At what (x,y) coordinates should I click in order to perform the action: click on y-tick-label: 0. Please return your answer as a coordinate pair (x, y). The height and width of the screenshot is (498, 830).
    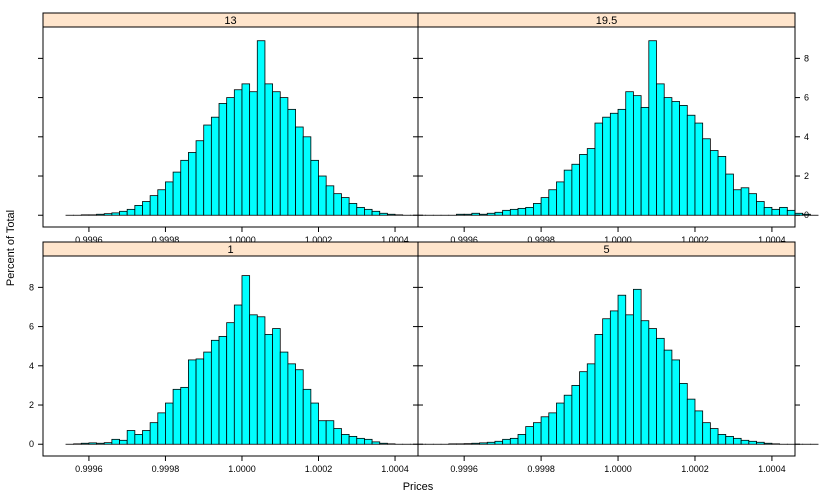
    Looking at the image, I should click on (31, 444).